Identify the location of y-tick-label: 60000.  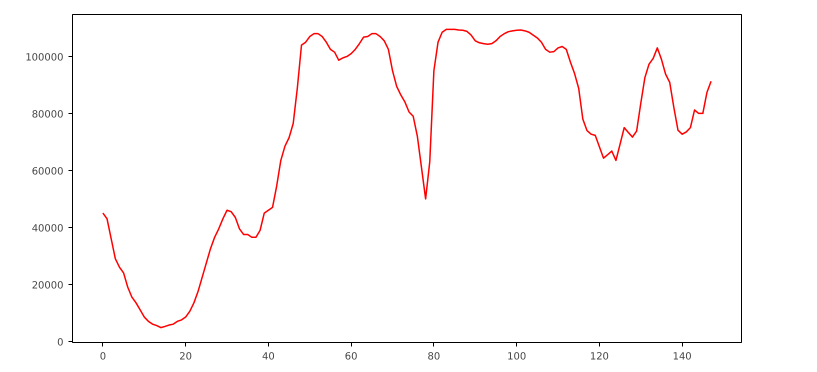
(48, 172).